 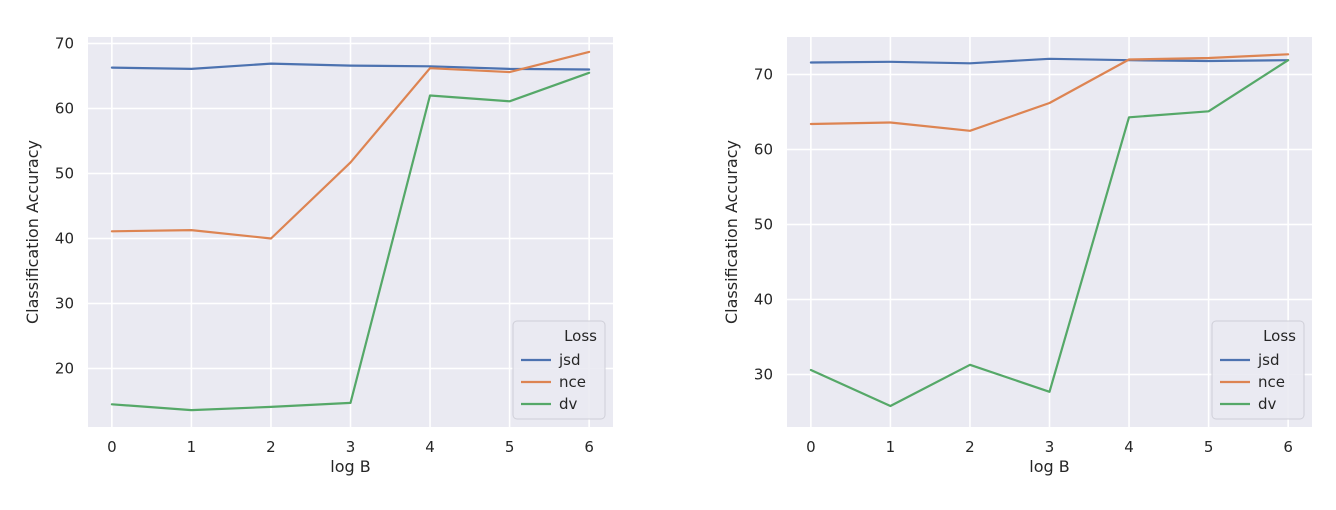 What do you see at coordinates (64, 369) in the screenshot?
I see `y-tick-label: 20` at bounding box center [64, 369].